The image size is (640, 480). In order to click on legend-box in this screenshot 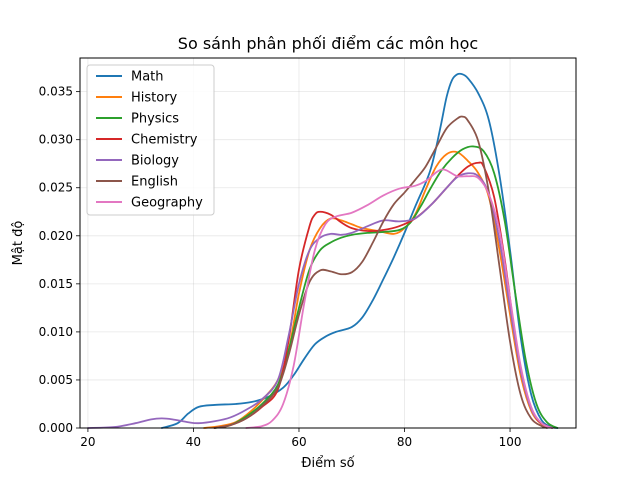, I will do `click(150, 140)`.